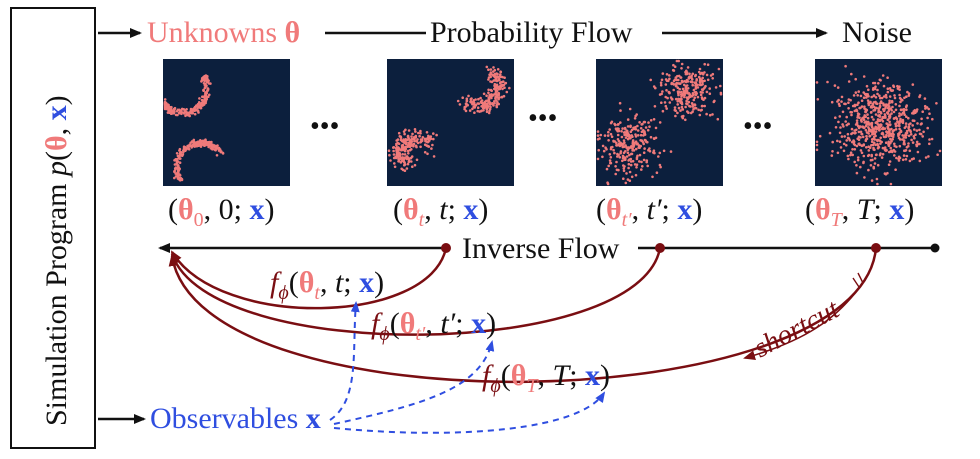 The width and height of the screenshot is (980, 459). Describe the element at coordinates (56, 260) in the screenshot. I see `simulation-program-label: Simulation Program p(θ, x)` at that location.